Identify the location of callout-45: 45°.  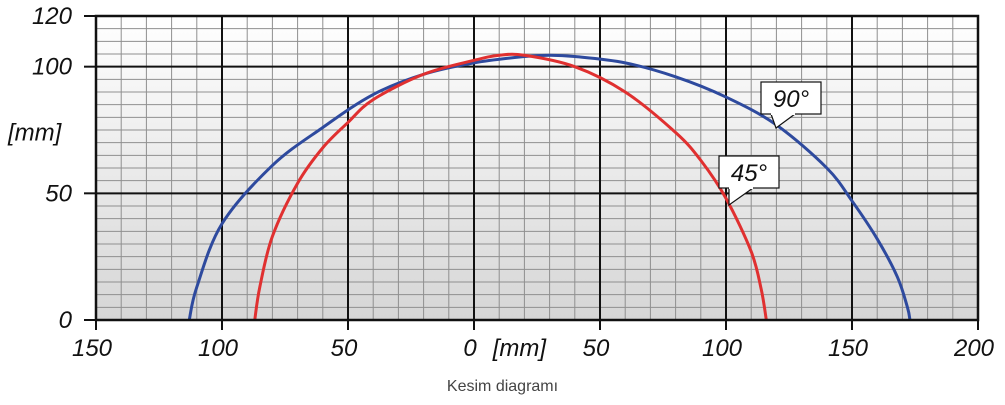
(749, 181).